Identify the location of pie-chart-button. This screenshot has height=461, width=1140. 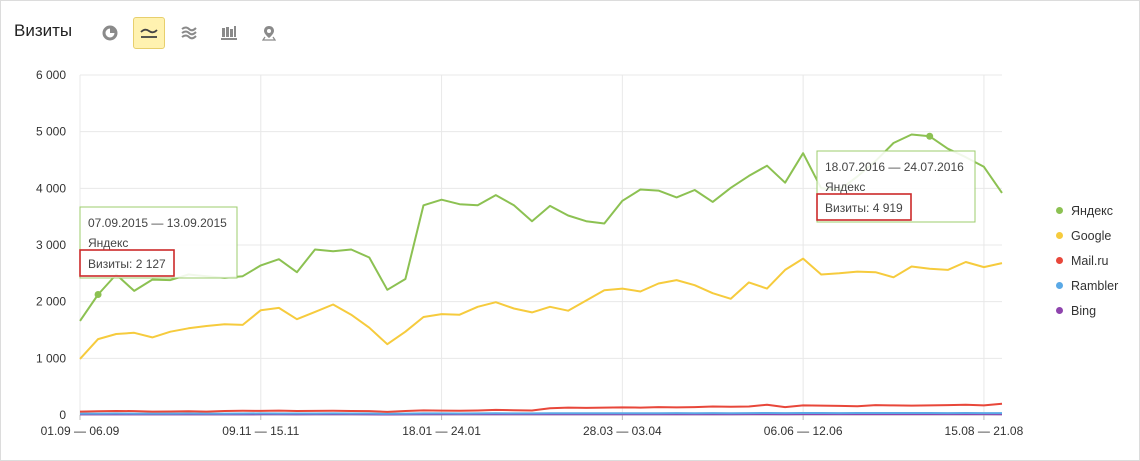
(110, 33).